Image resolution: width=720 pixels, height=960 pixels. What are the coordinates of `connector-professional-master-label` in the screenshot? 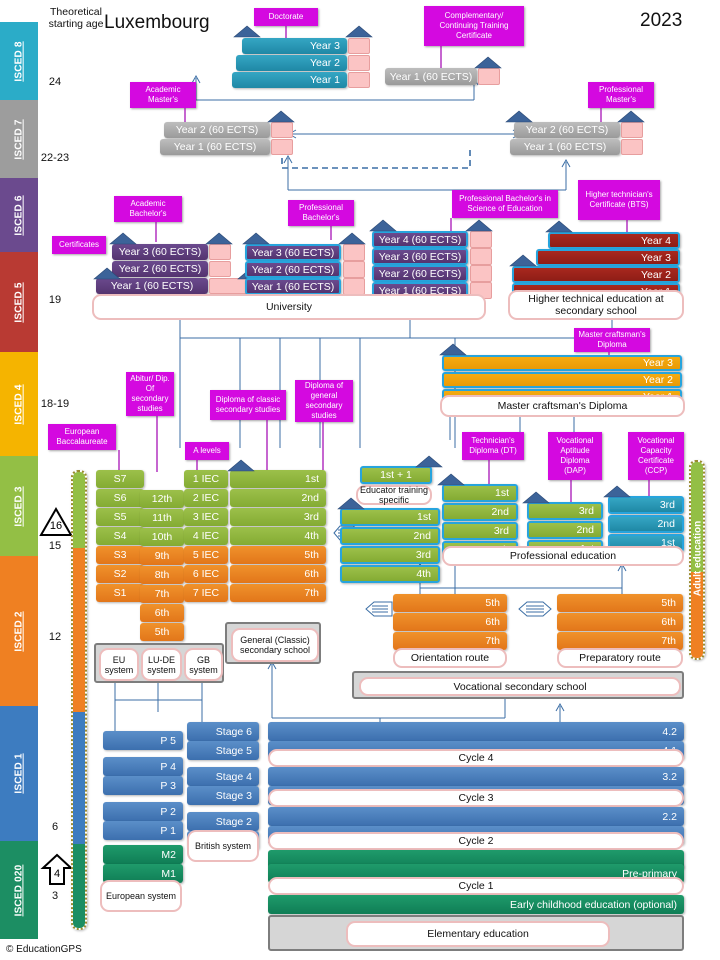 It's located at (601, 116).